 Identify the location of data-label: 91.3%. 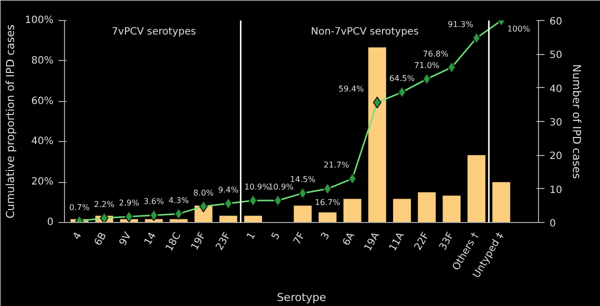
(461, 25).